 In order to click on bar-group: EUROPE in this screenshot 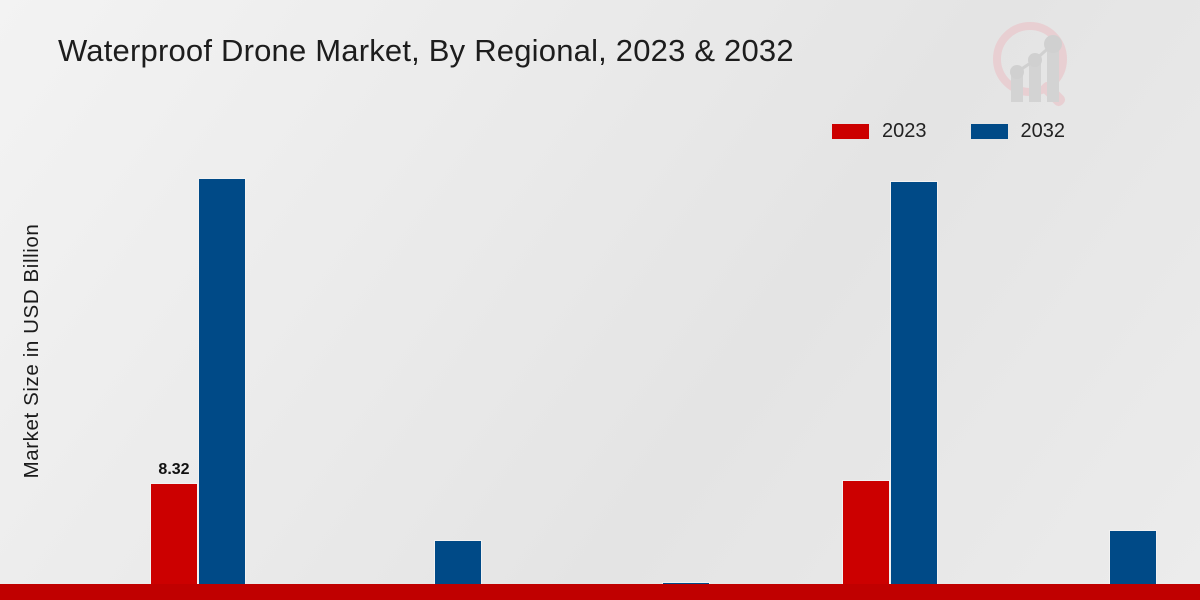, I will do `click(434, 375)`.